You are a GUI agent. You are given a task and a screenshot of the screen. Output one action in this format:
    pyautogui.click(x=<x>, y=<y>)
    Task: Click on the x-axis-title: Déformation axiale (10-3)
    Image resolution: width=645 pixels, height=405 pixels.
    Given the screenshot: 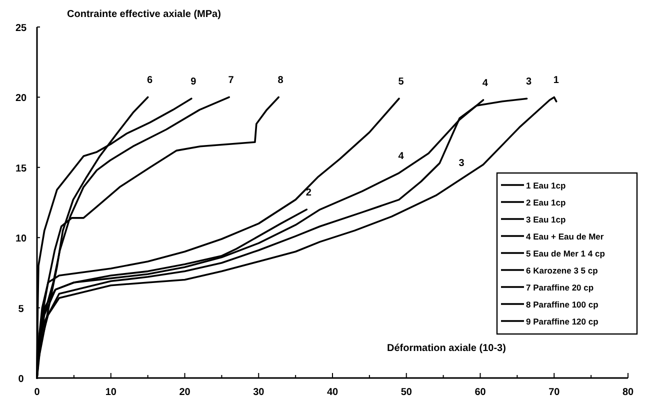 What is the action you would take?
    pyautogui.click(x=446, y=348)
    